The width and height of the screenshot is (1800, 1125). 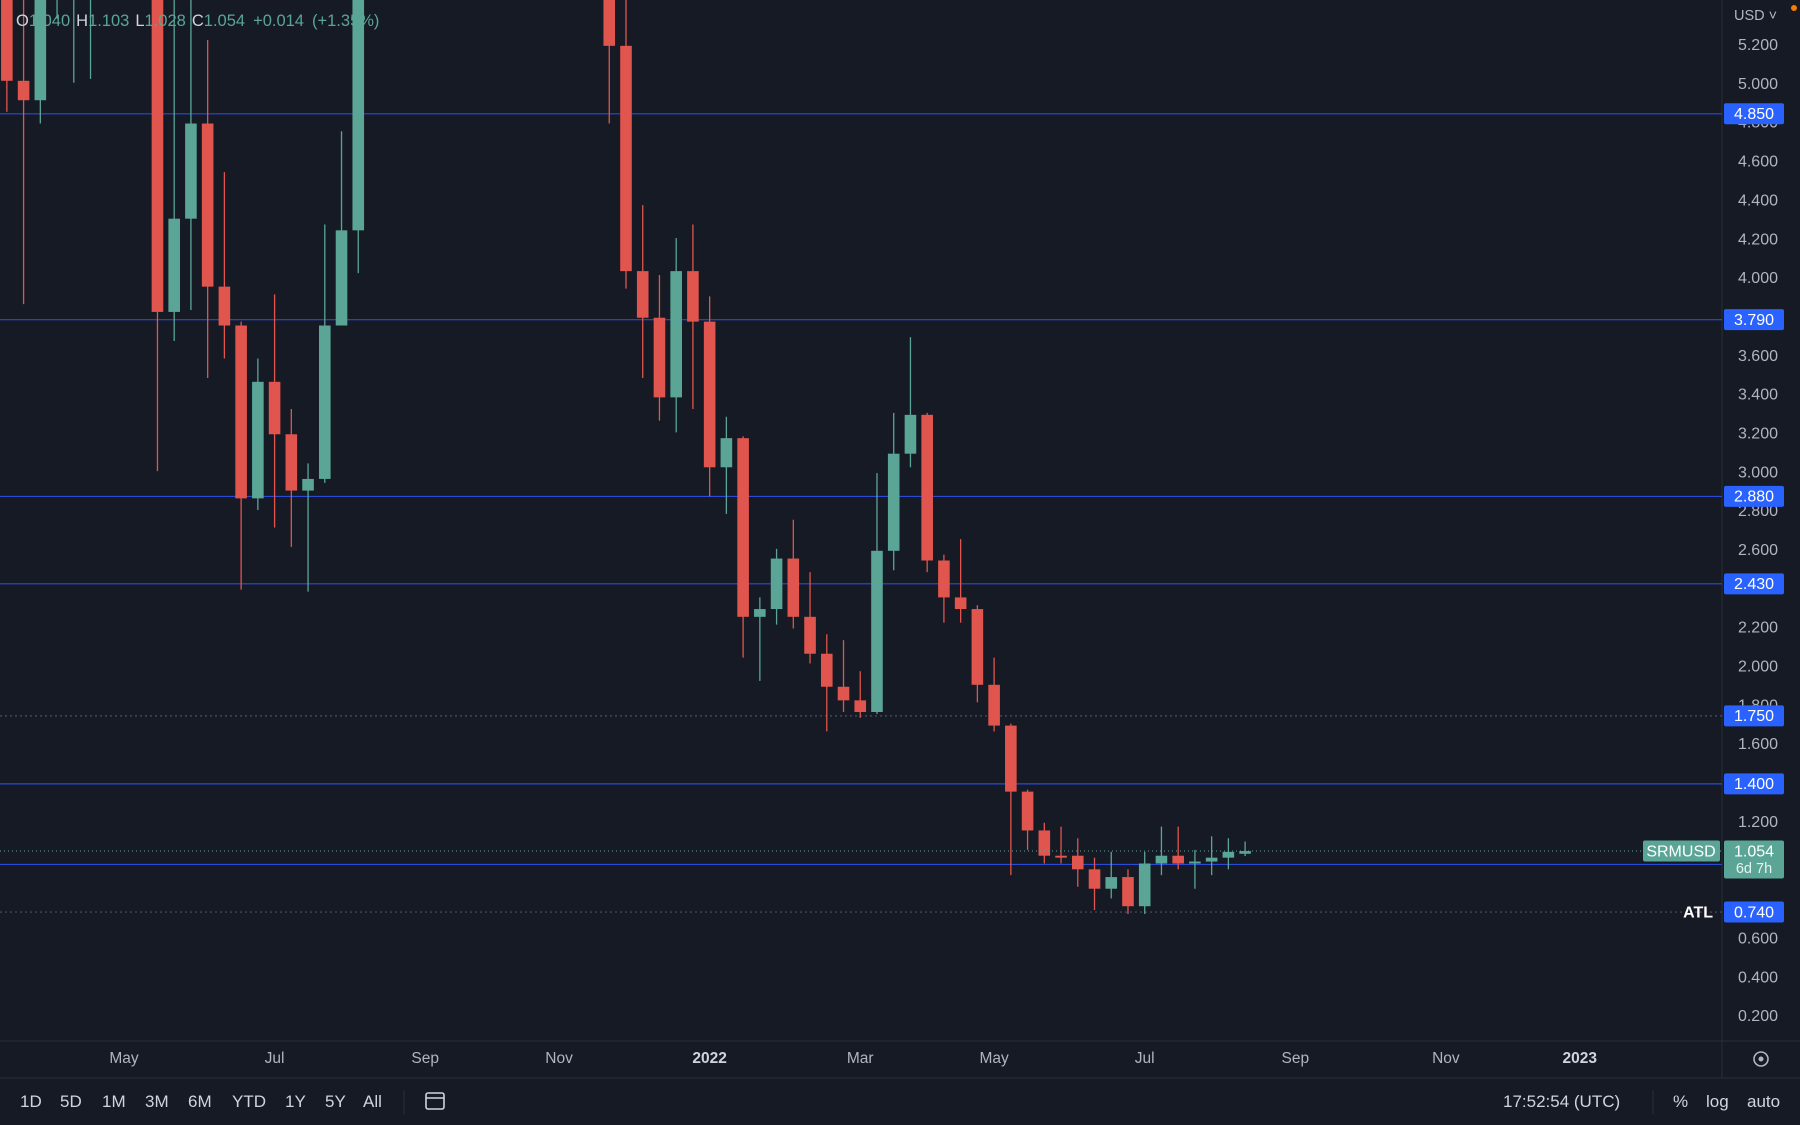 I want to click on y-tick-label: 4.600, so click(x=1758, y=162).